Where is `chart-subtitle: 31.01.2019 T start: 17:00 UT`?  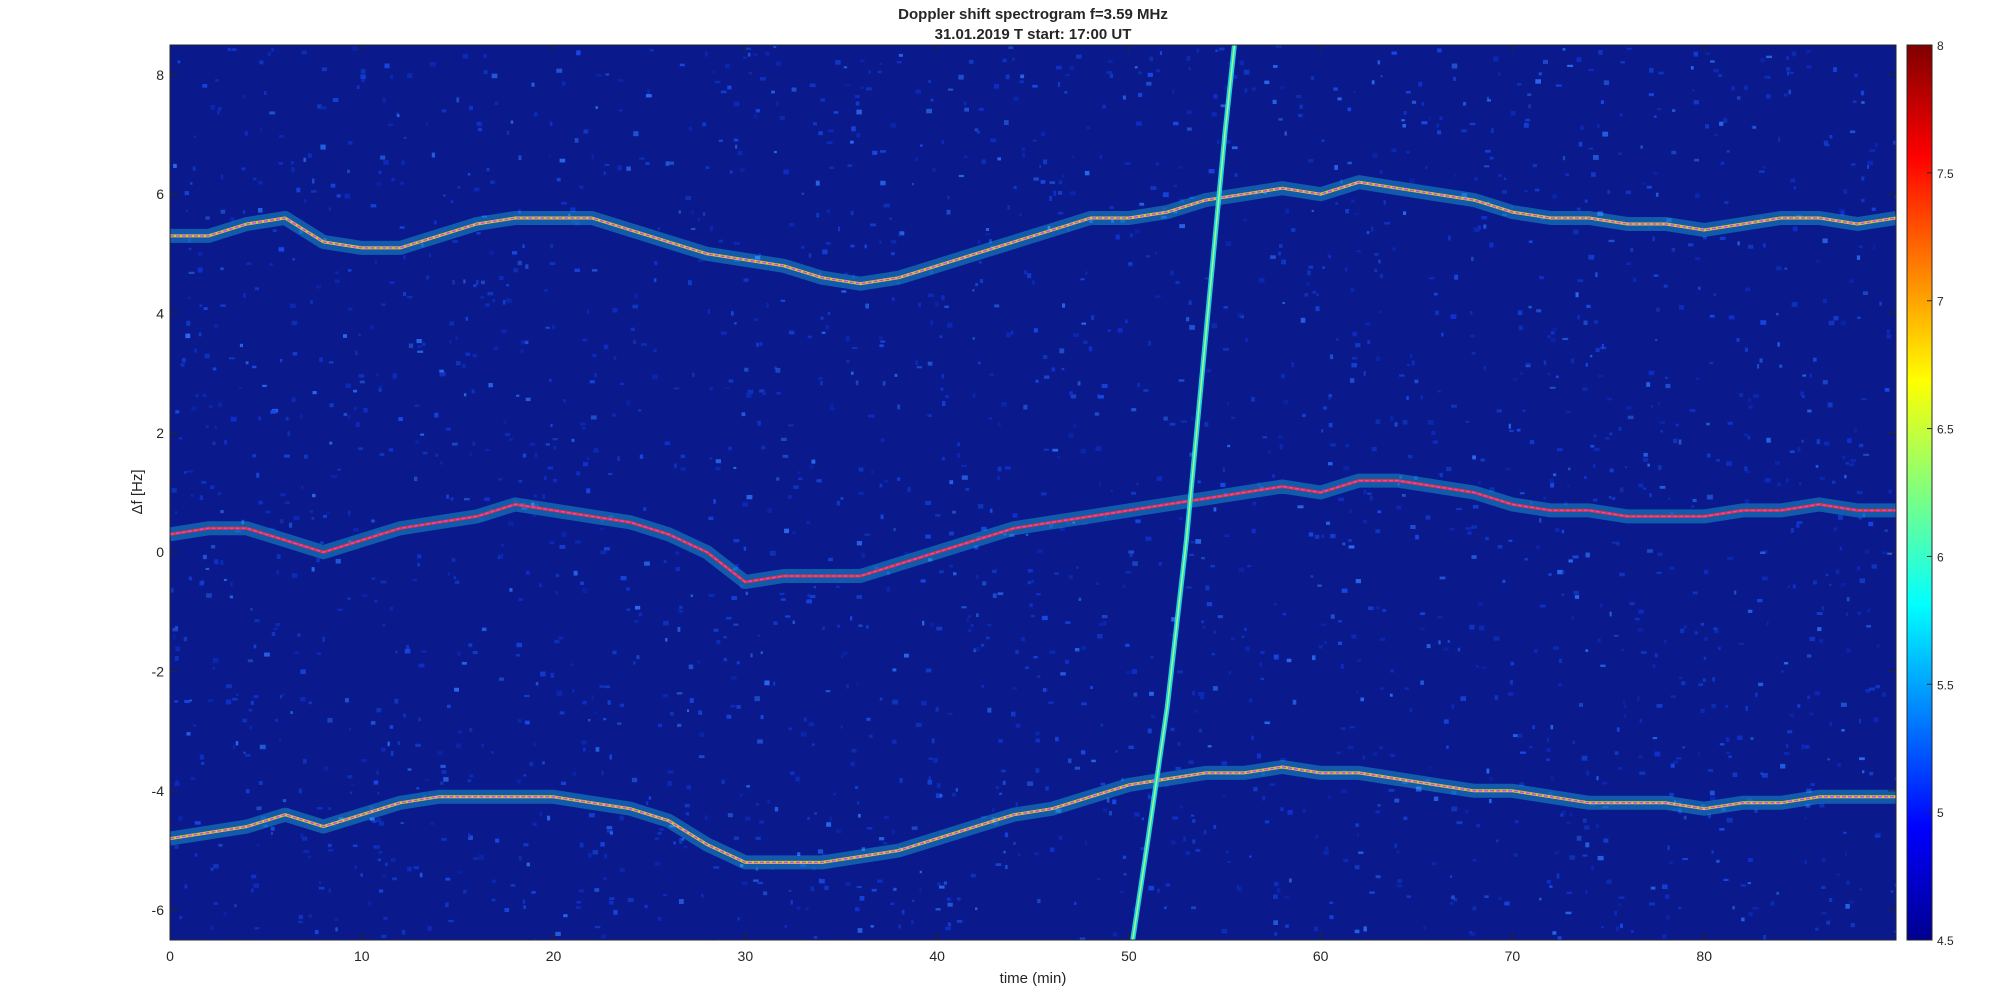
chart-subtitle: 31.01.2019 T start: 17:00 UT is located at coordinates (1033, 34).